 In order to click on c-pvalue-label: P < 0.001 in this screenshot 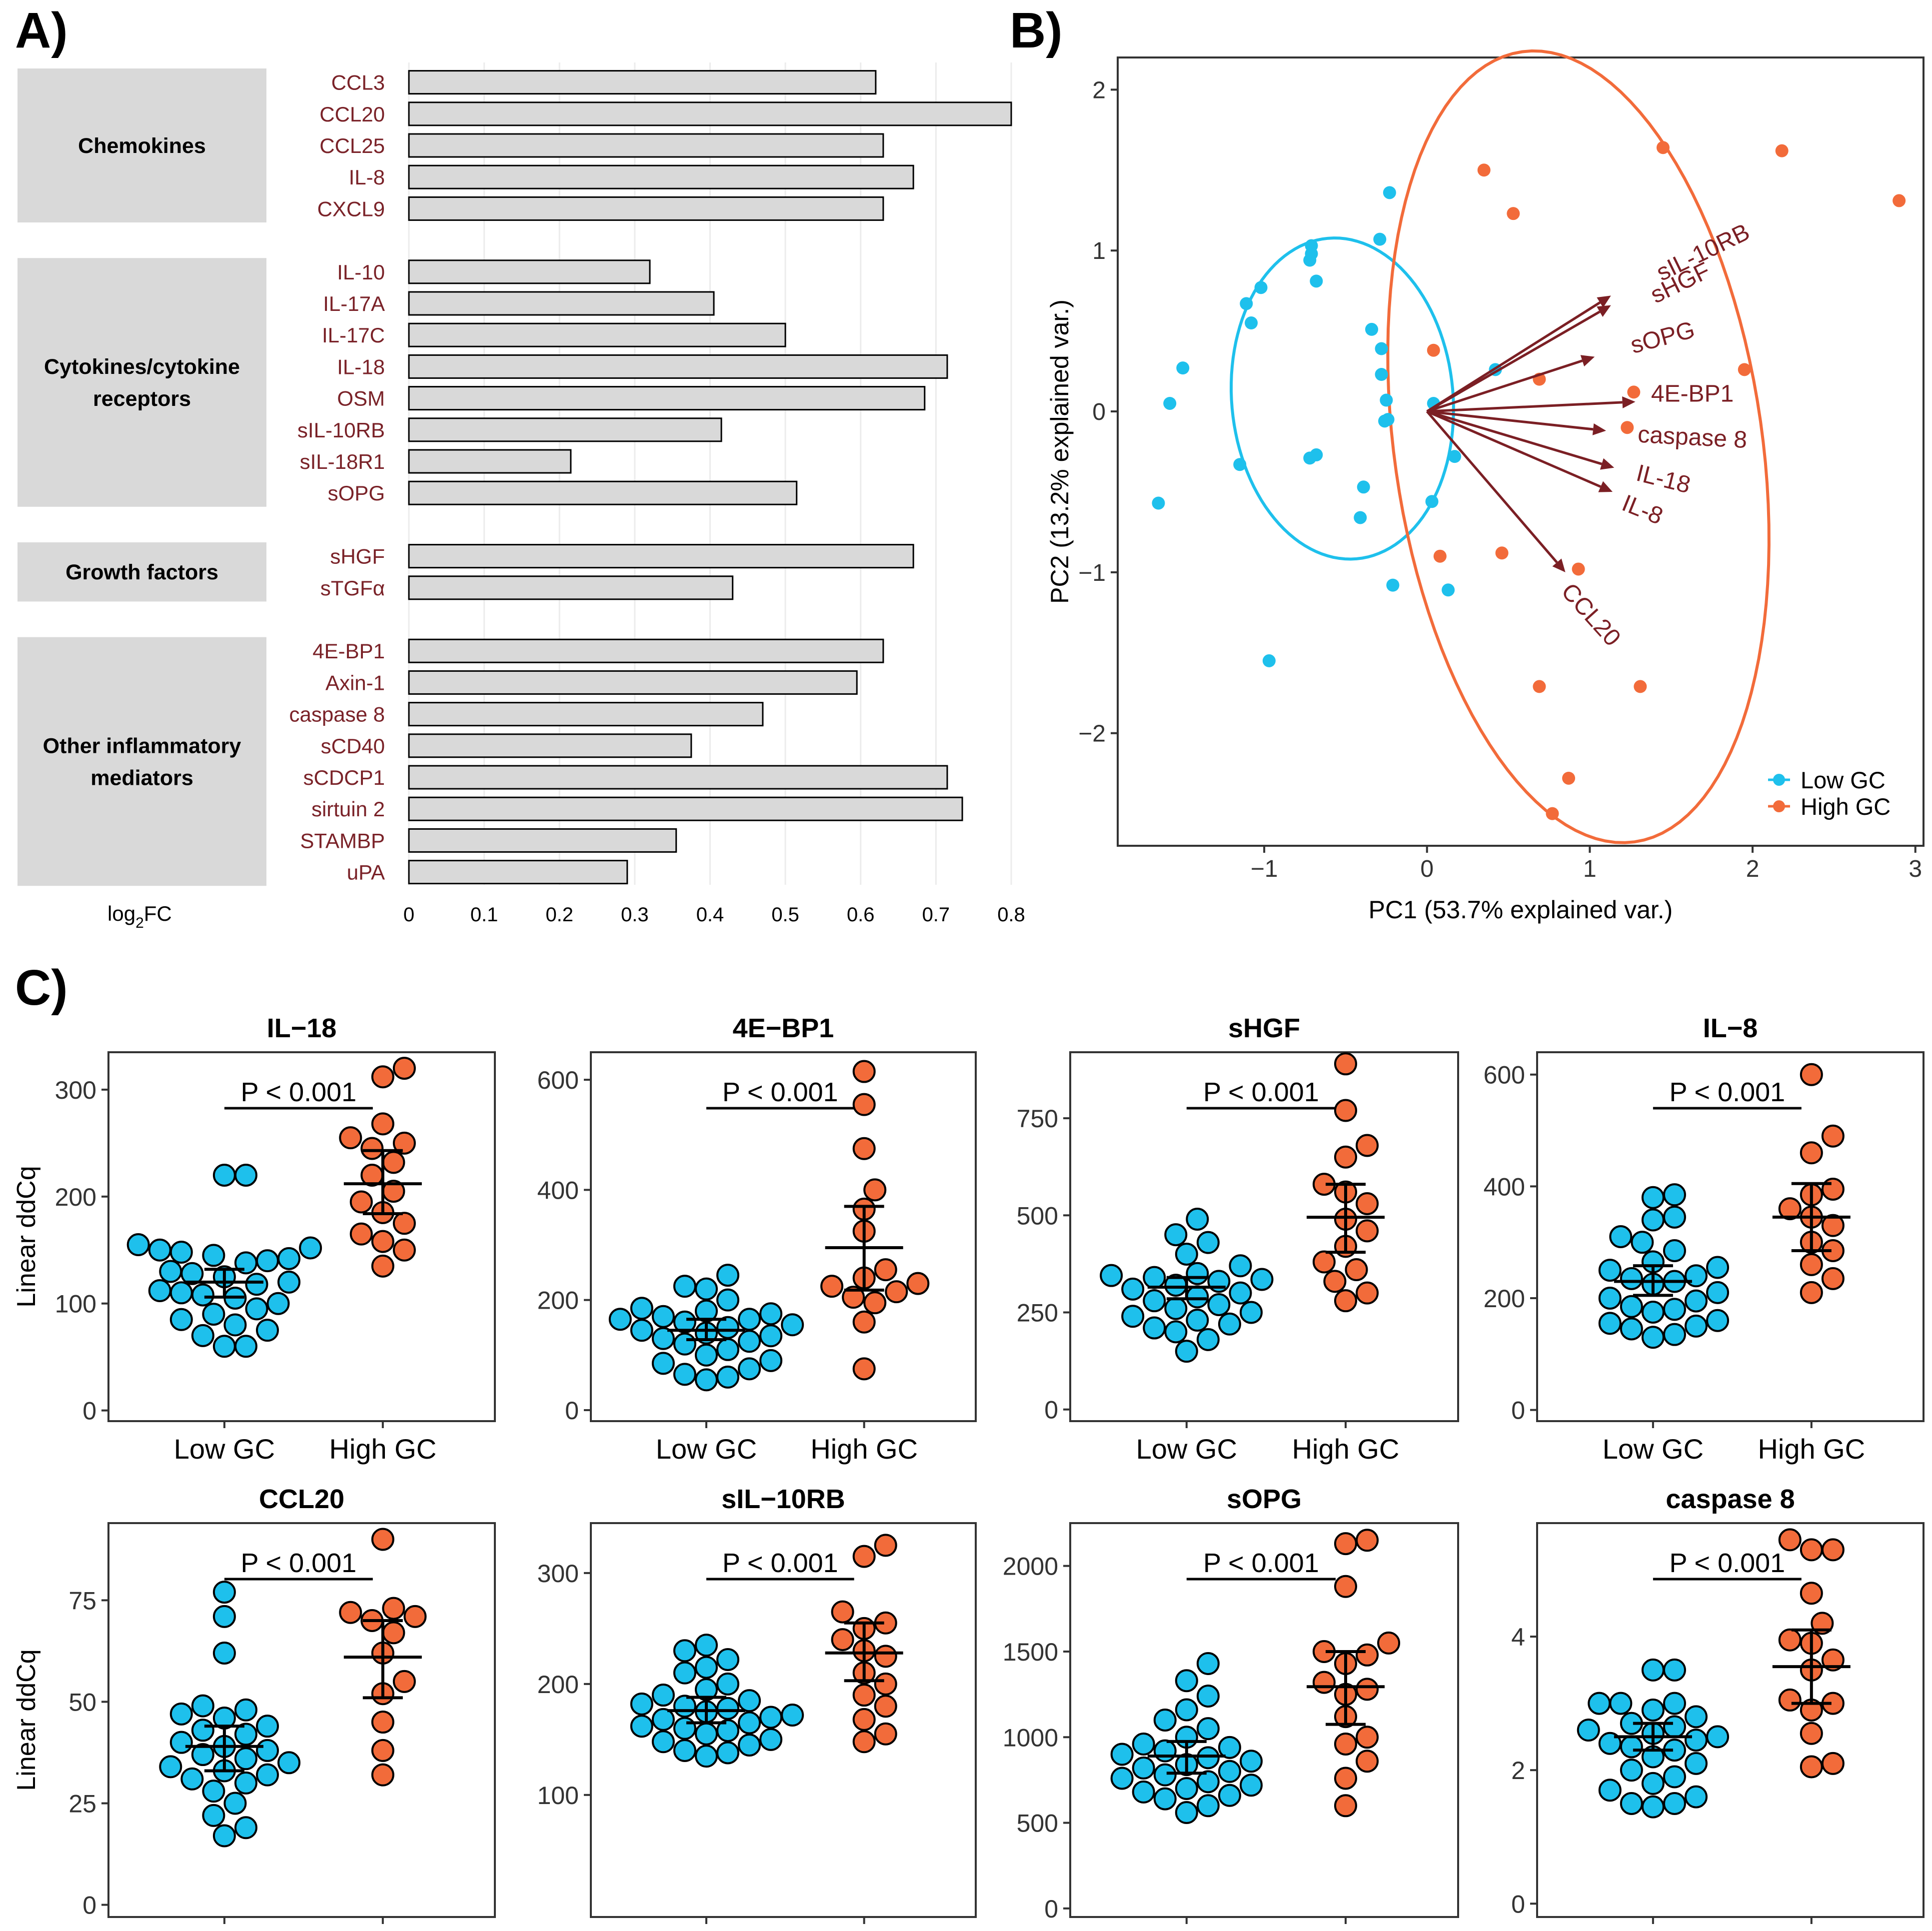, I will do `click(1261, 1563)`.